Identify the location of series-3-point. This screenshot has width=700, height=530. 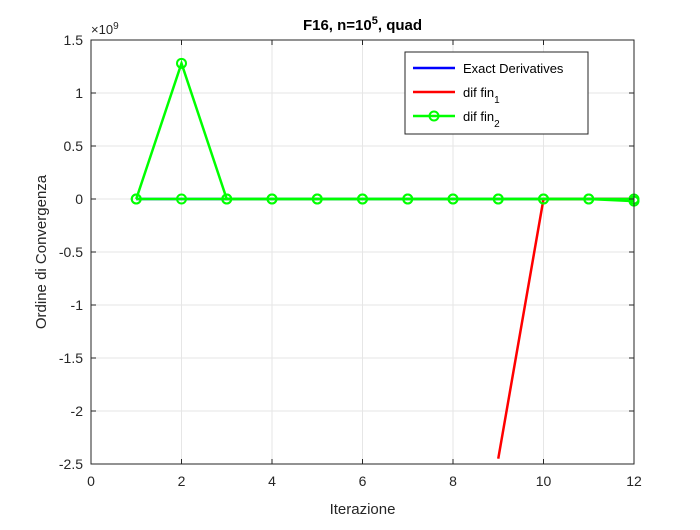
(181, 63).